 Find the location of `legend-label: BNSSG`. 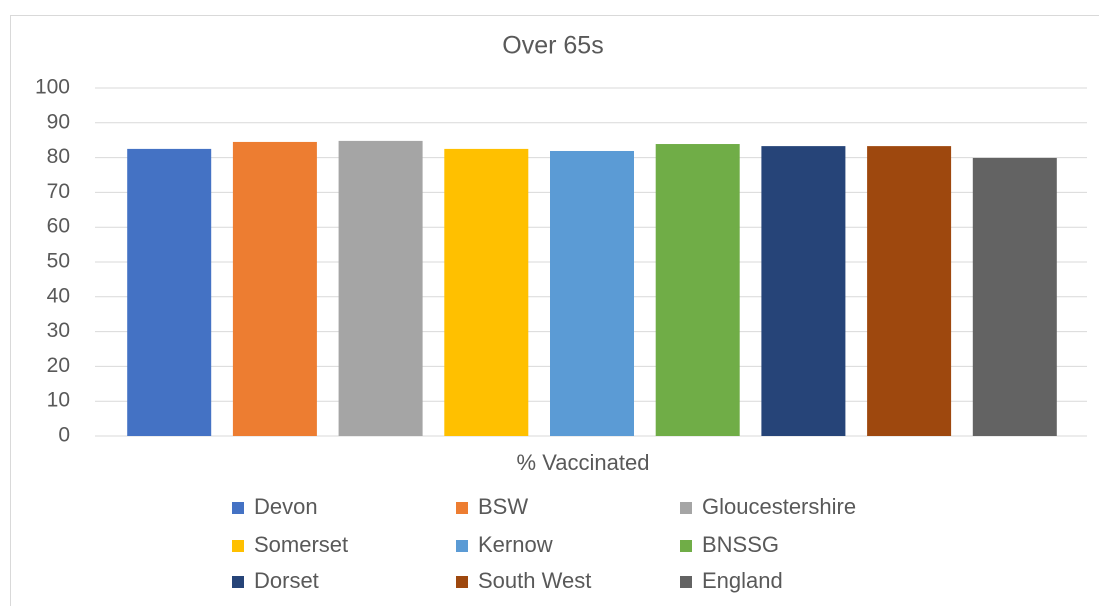

legend-label: BNSSG is located at coordinates (740, 544).